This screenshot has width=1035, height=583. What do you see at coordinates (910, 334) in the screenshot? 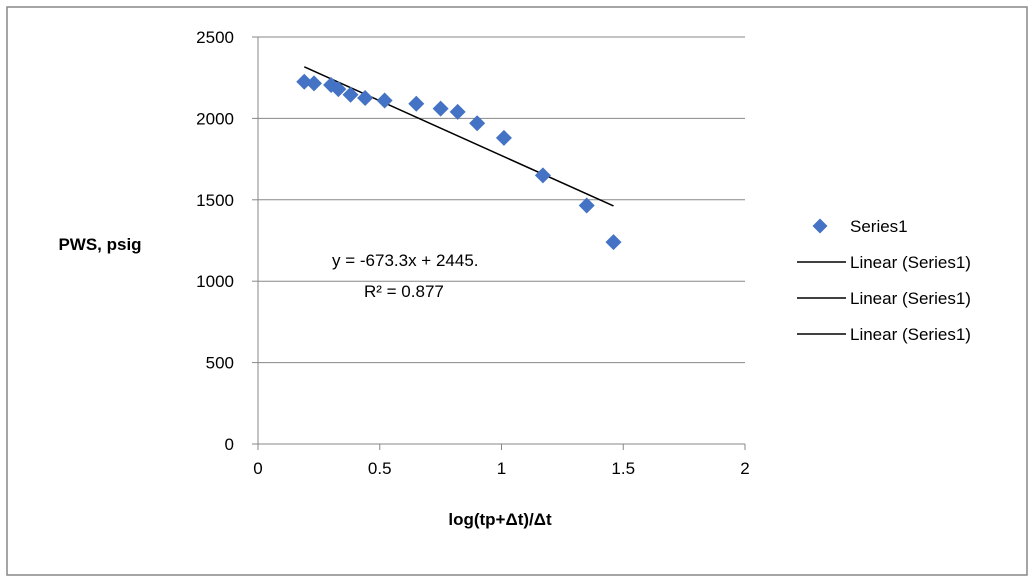
I see `legend-label-3: Linear (Series1)` at bounding box center [910, 334].